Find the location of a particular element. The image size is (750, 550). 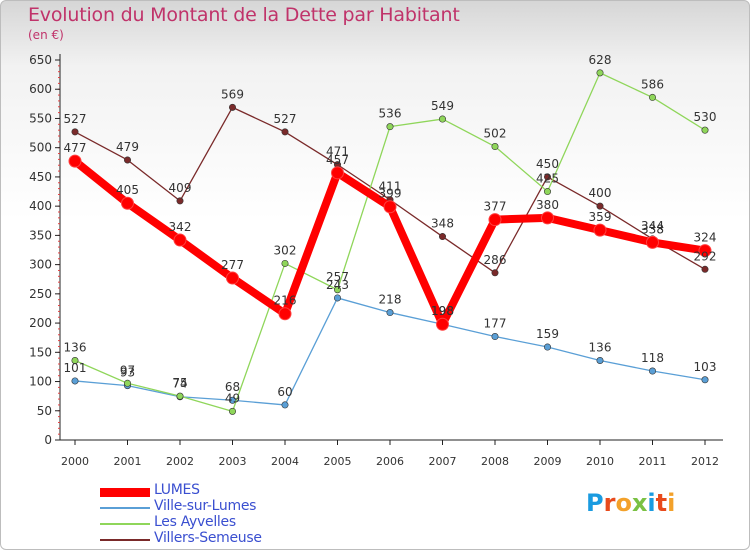

logo-letter: r is located at coordinates (609, 503).